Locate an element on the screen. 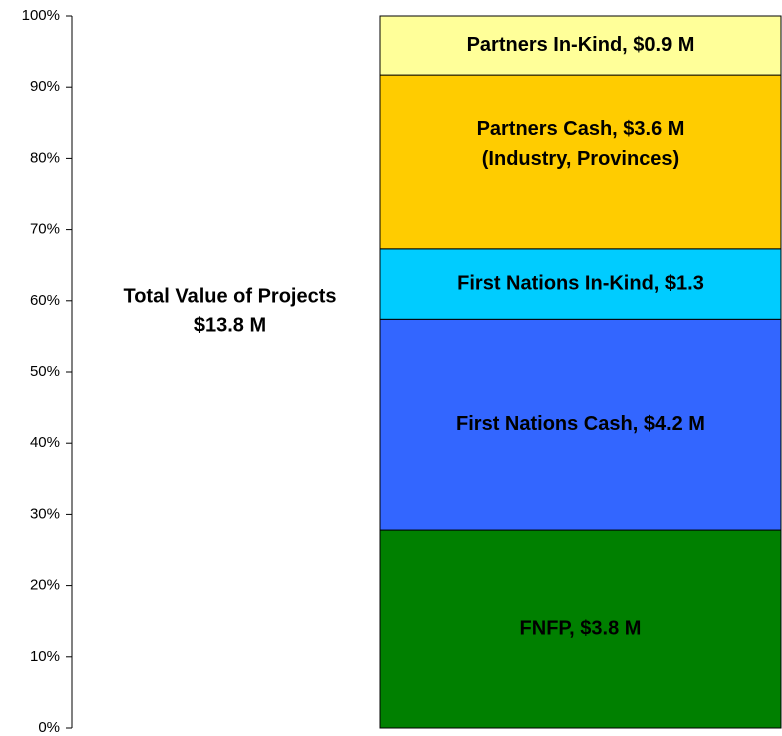  y-tick-label: 20% is located at coordinates (45, 585).